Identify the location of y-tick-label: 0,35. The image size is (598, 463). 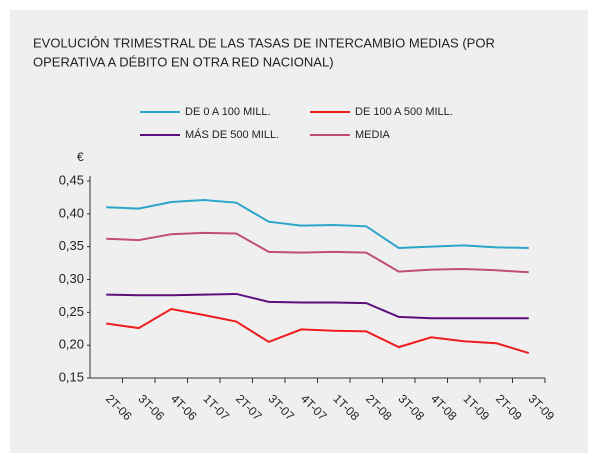
(71, 245).